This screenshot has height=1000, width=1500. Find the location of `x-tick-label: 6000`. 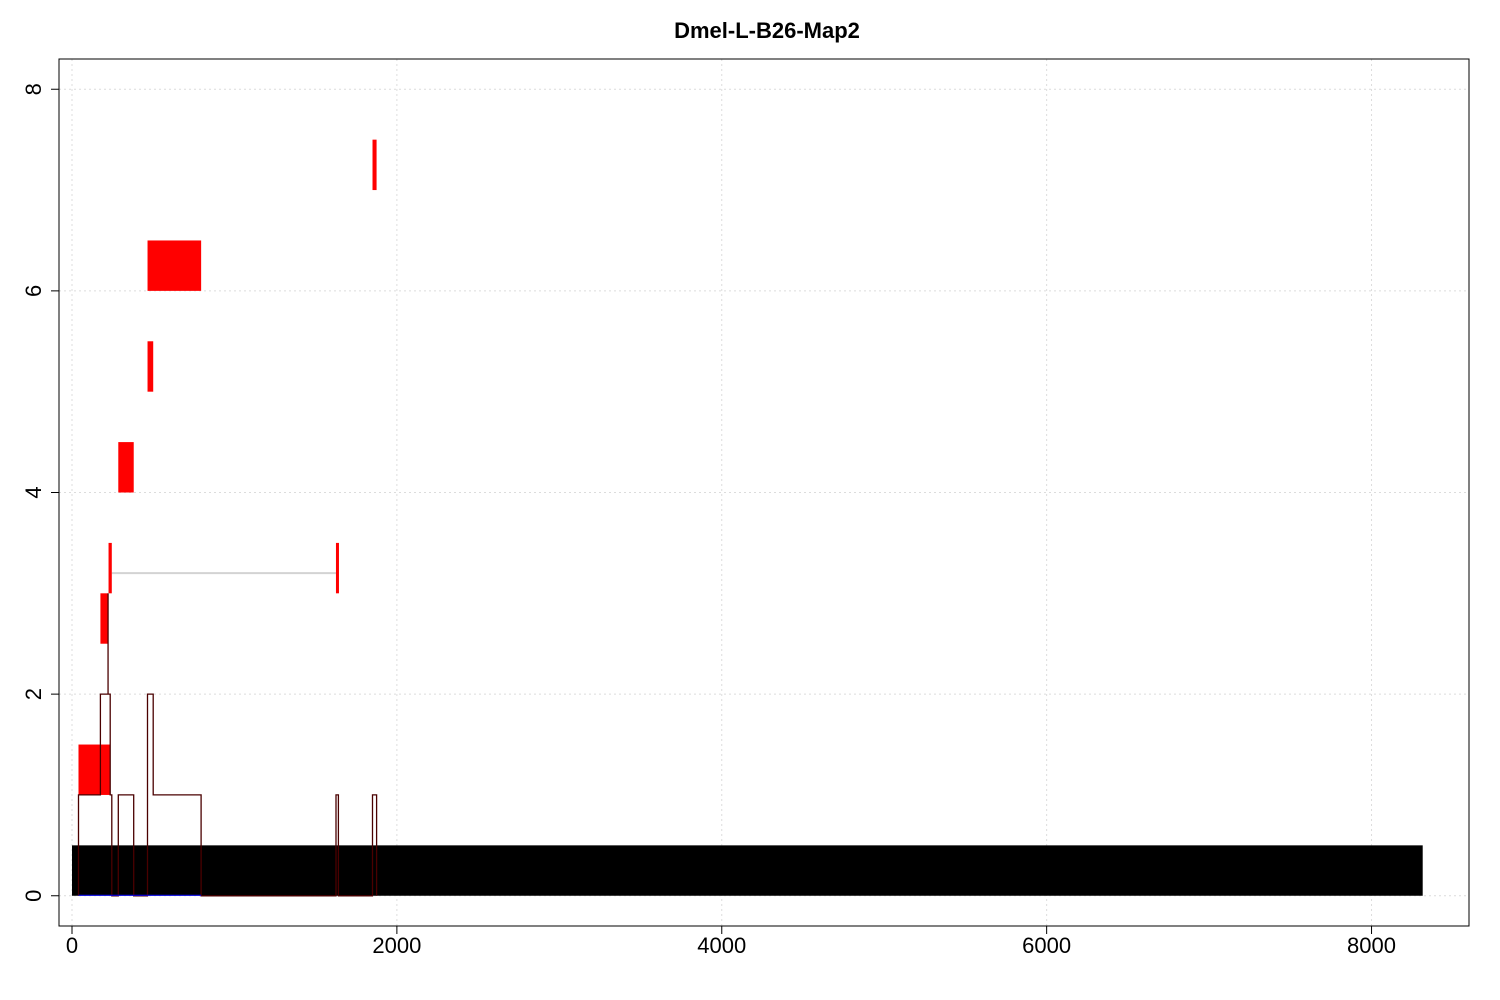

x-tick-label: 6000 is located at coordinates (1046, 945).